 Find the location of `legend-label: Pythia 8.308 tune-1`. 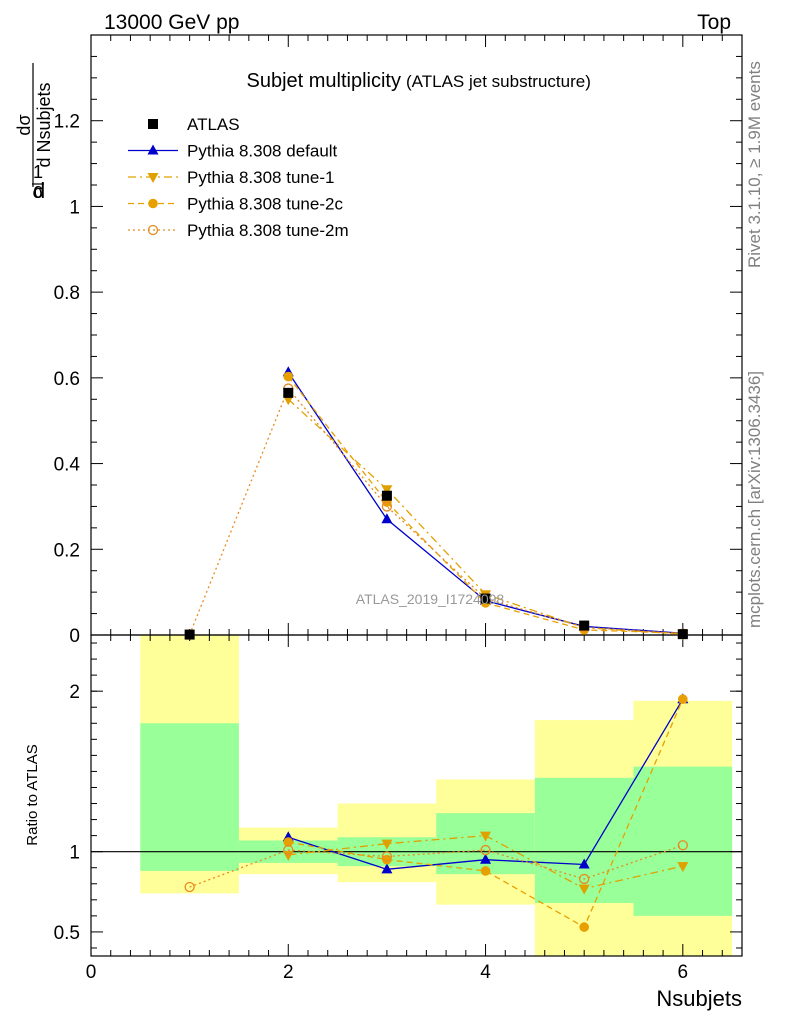

legend-label: Pythia 8.308 tune-1 is located at coordinates (260, 177).